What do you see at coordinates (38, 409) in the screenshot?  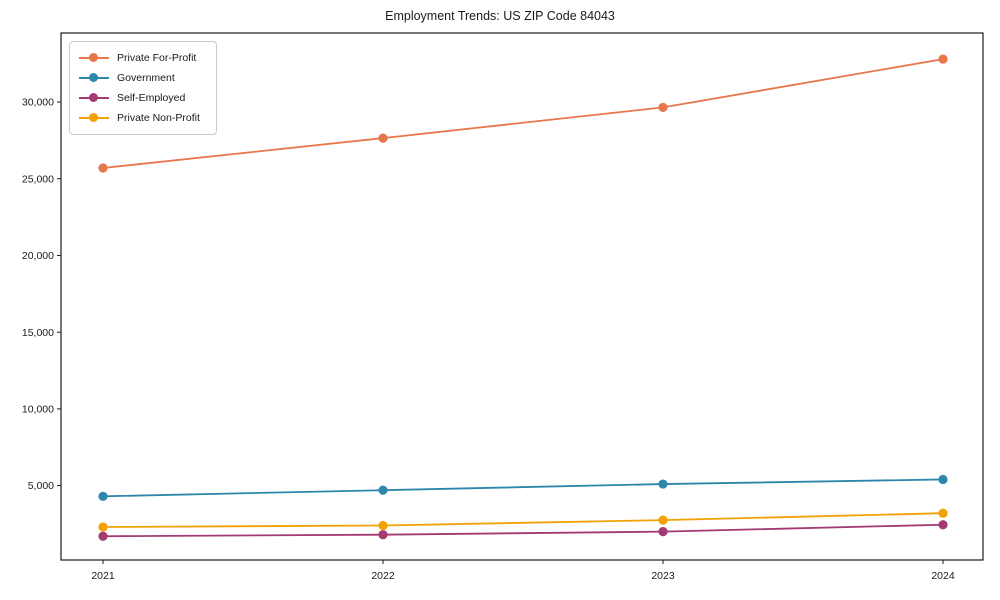 I see `y-axis-tick-label: 10,000` at bounding box center [38, 409].